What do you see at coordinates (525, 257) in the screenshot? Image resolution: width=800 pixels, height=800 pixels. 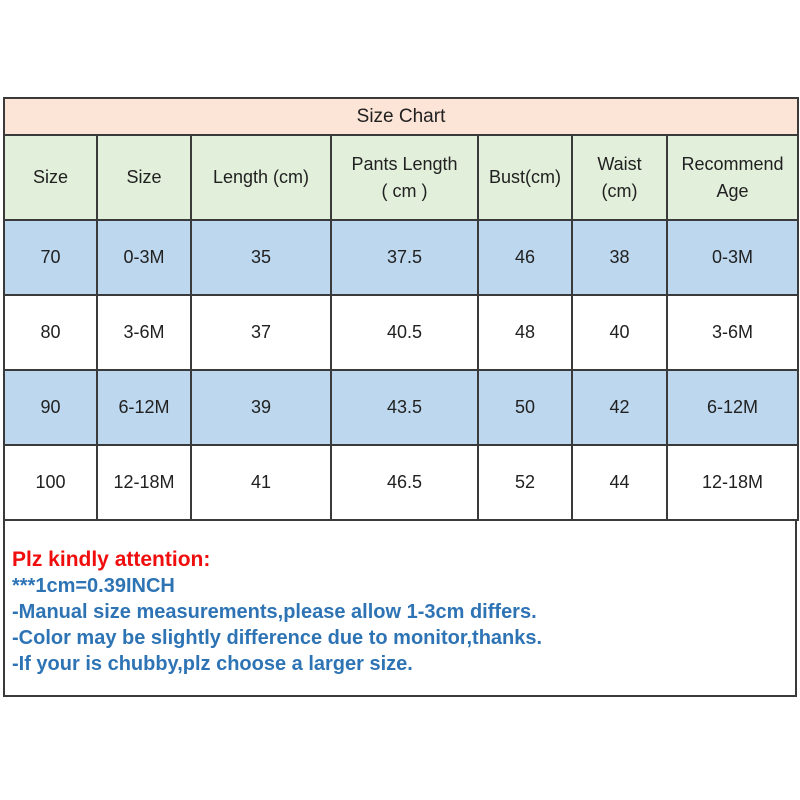 I see `cell-bust: 46` at bounding box center [525, 257].